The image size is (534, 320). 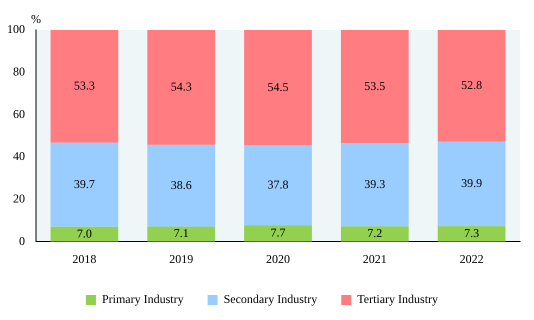 I want to click on data-label: 38.6, so click(x=181, y=185).